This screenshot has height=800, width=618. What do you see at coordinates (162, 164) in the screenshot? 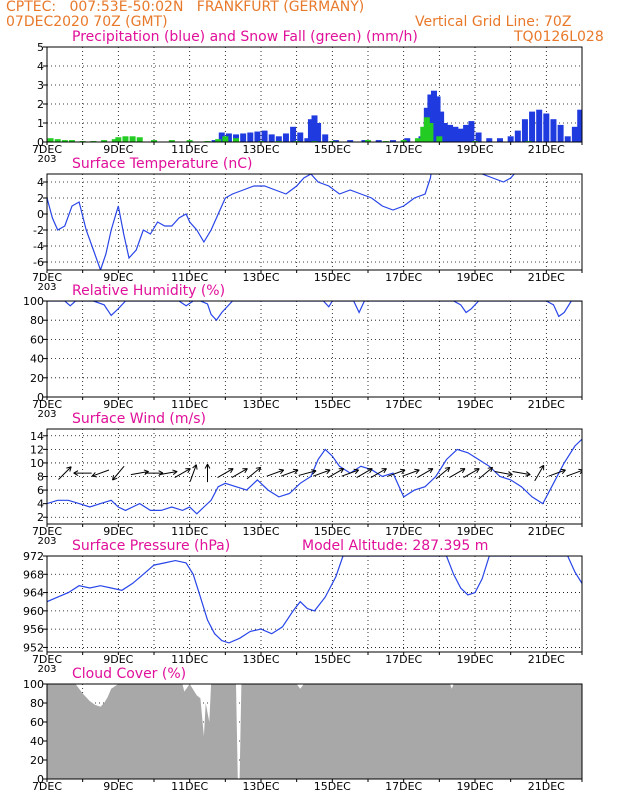
I see `panel-title: Surface Temperature (nC)` at bounding box center [162, 164].